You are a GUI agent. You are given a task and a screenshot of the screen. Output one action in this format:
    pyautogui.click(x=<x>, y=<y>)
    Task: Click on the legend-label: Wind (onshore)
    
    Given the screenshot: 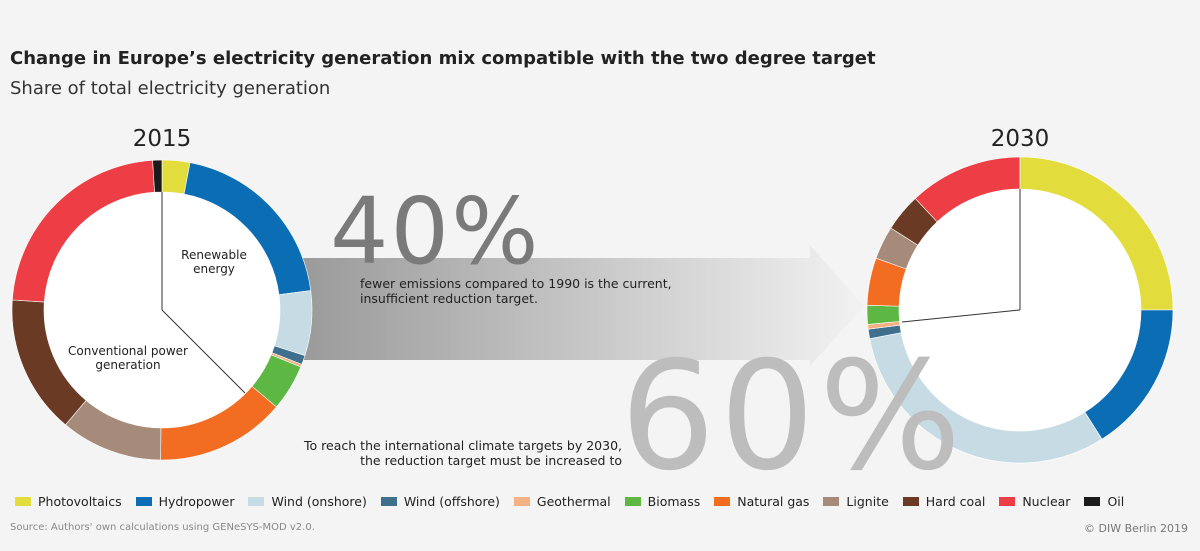 What is the action you would take?
    pyautogui.click(x=319, y=501)
    